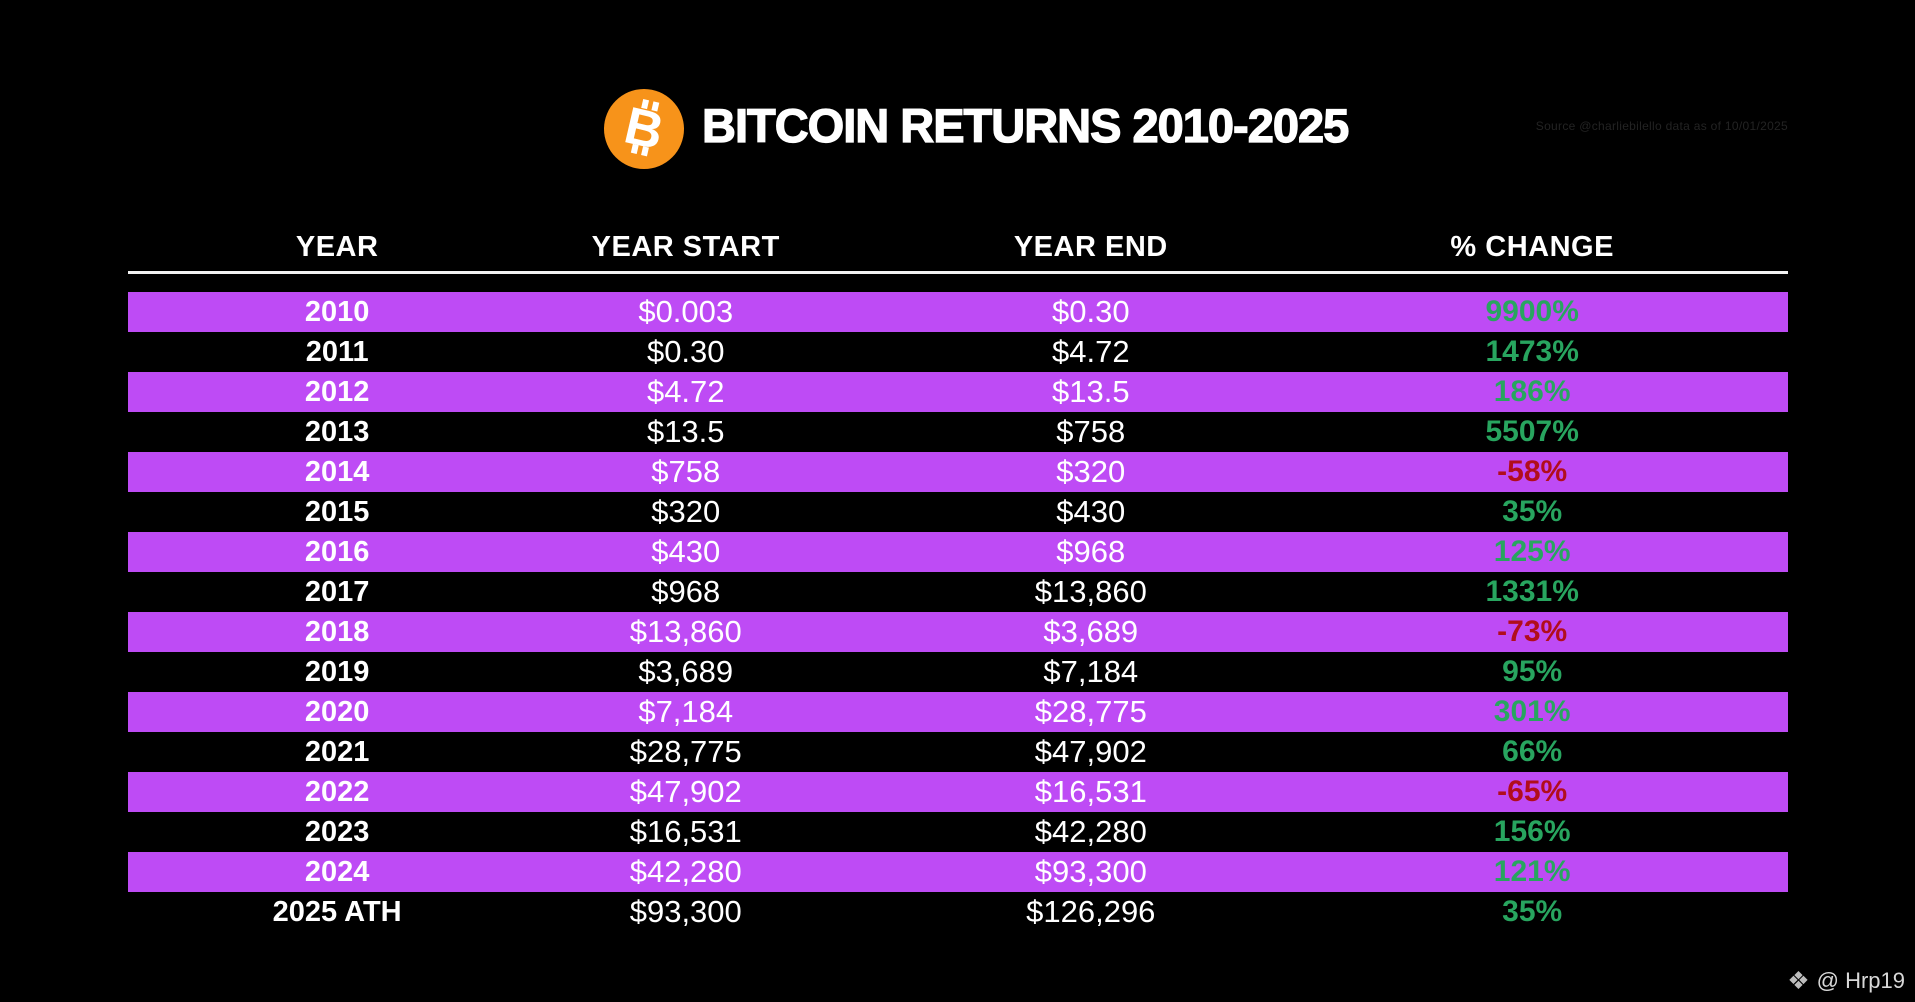  What do you see at coordinates (1090, 351) in the screenshot?
I see `year-end-cell: $4.72` at bounding box center [1090, 351].